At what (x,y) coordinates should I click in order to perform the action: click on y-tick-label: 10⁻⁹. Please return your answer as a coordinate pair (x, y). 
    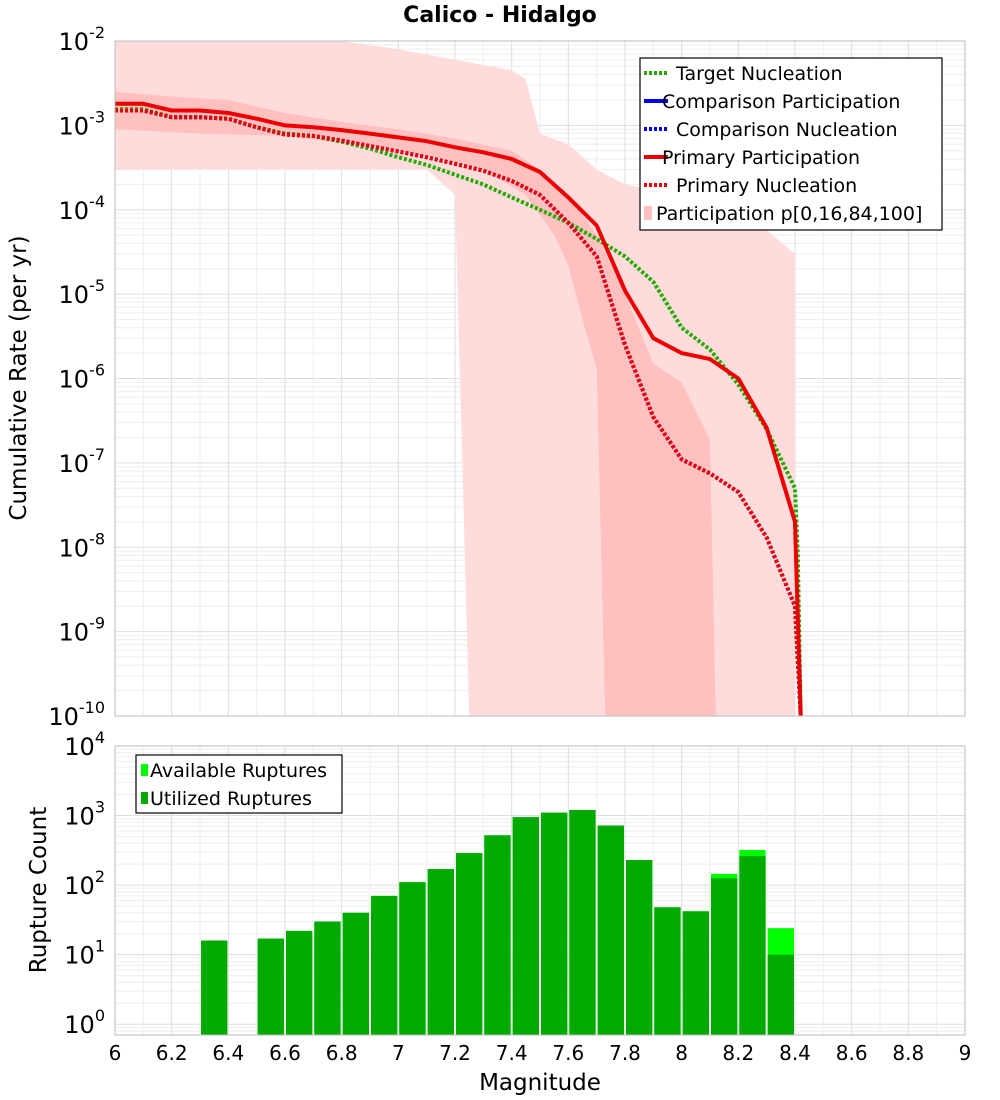
    Looking at the image, I should click on (82, 630).